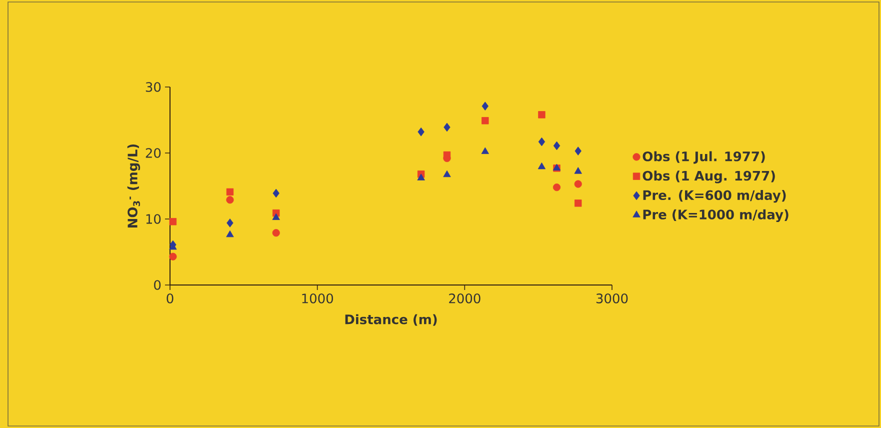  Describe the element at coordinates (153, 153) in the screenshot. I see `y-tick-label: 20` at that location.